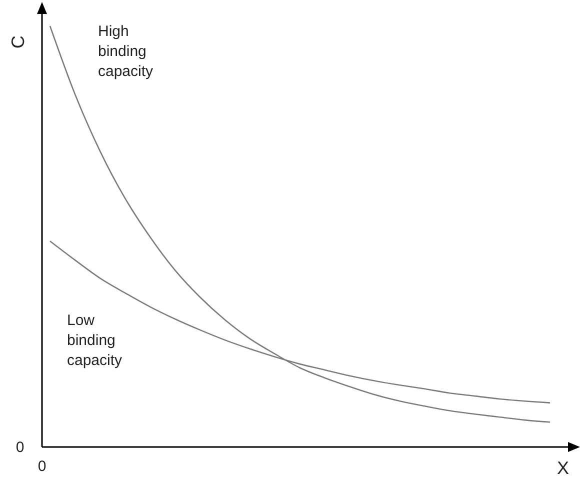 The height and width of the screenshot is (481, 582). What do you see at coordinates (563, 468) in the screenshot?
I see `x-axis-title: X` at bounding box center [563, 468].